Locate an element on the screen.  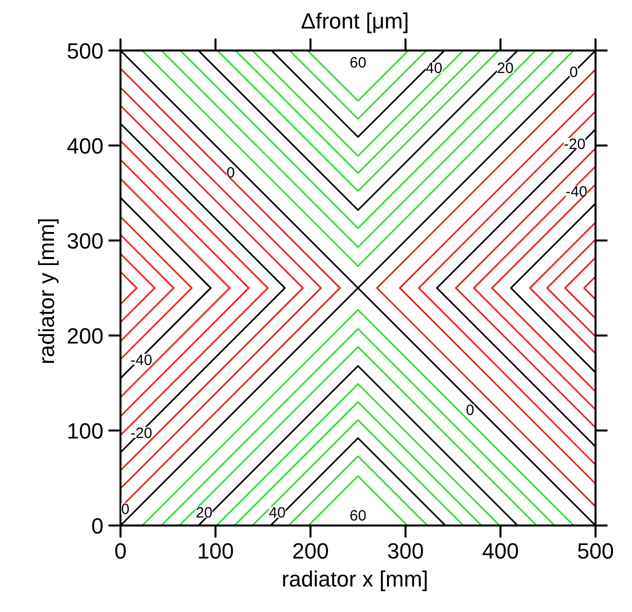
x-tick-label: 0 is located at coordinates (120, 551).